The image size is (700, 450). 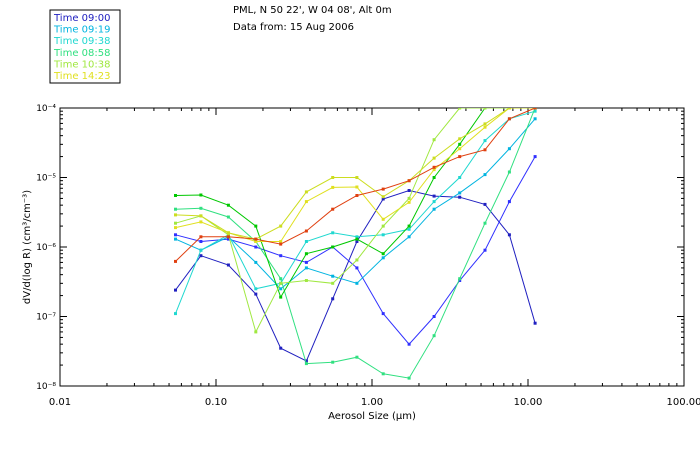 What do you see at coordinates (293, 27) in the screenshot?
I see `header-date: Data from: 15 Aug 2006` at bounding box center [293, 27].